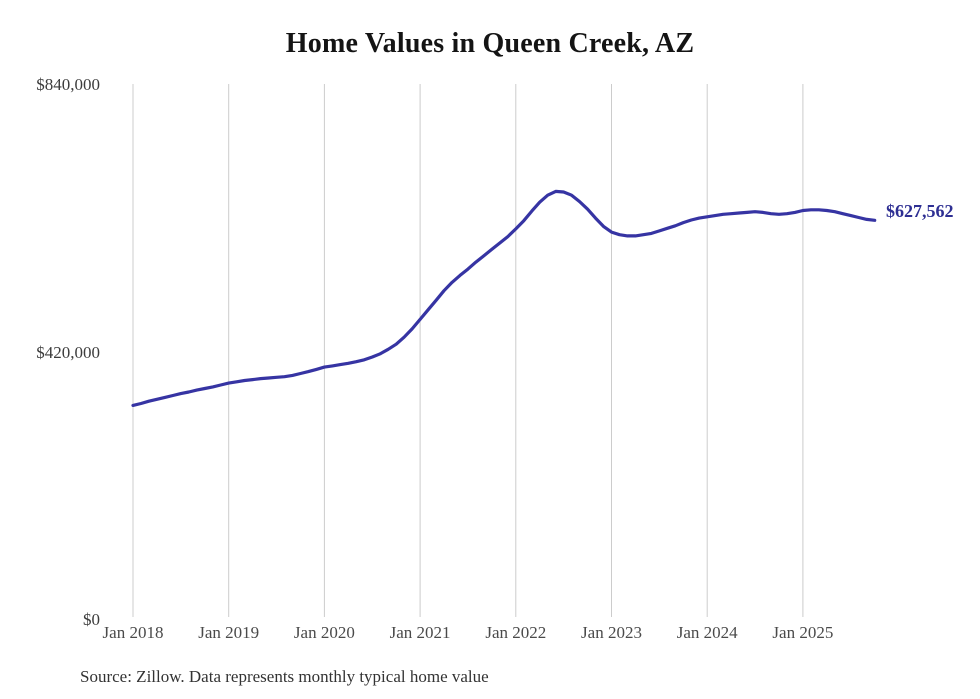  I want to click on x-tick-label: Jan 2020, so click(324, 632).